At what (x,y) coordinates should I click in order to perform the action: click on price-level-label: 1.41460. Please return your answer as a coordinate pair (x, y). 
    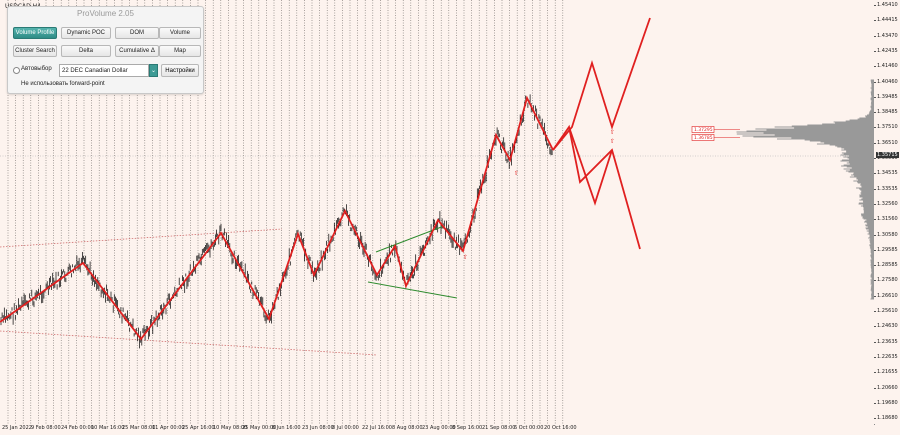
    Looking at the image, I should click on (887, 66).